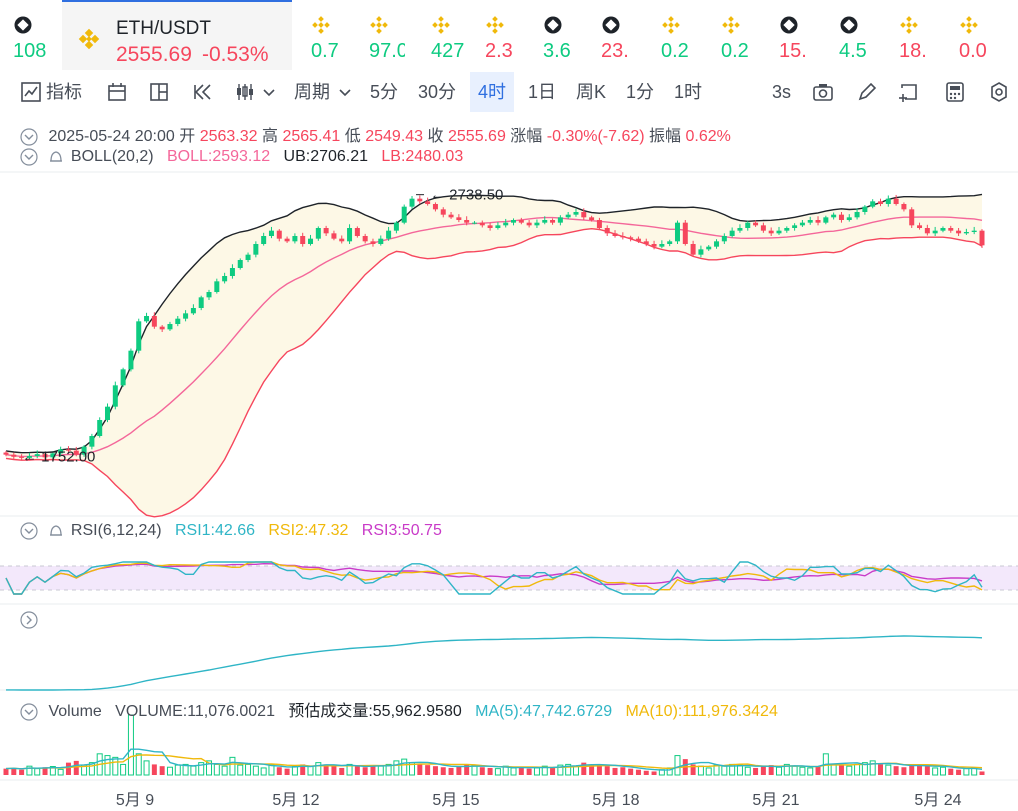  Describe the element at coordinates (29, 620) in the screenshot. I see `expand-chevron-icon` at that location.